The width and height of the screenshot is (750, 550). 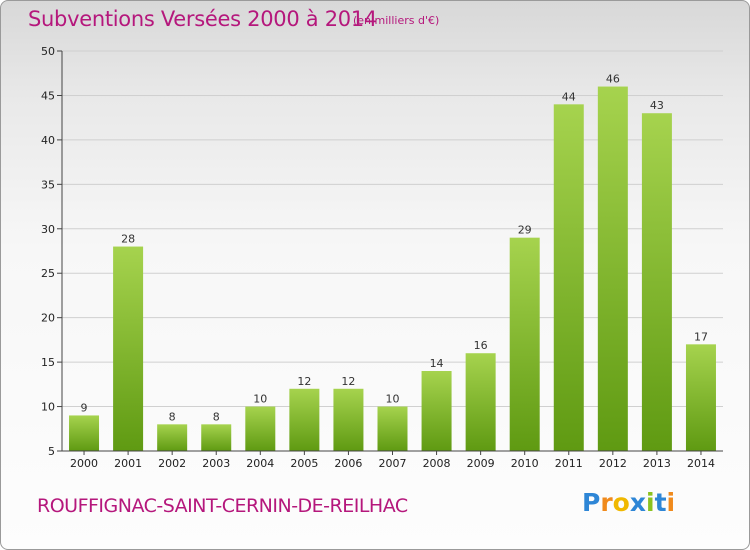 What do you see at coordinates (48, 407) in the screenshot?
I see `y-tick-label: 10` at bounding box center [48, 407].